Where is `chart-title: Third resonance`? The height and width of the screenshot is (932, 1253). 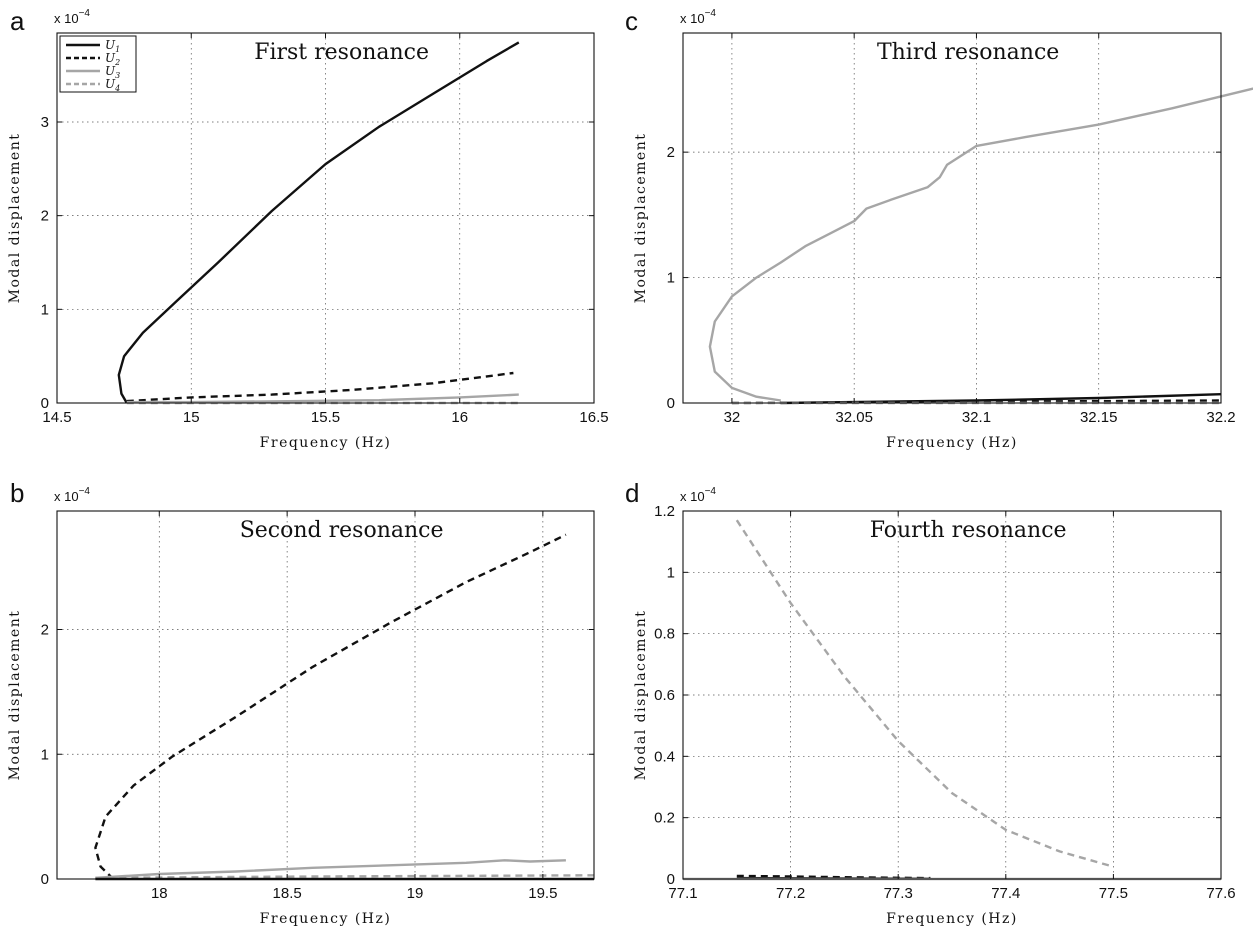
chart-title: Third resonance is located at coordinates (968, 52).